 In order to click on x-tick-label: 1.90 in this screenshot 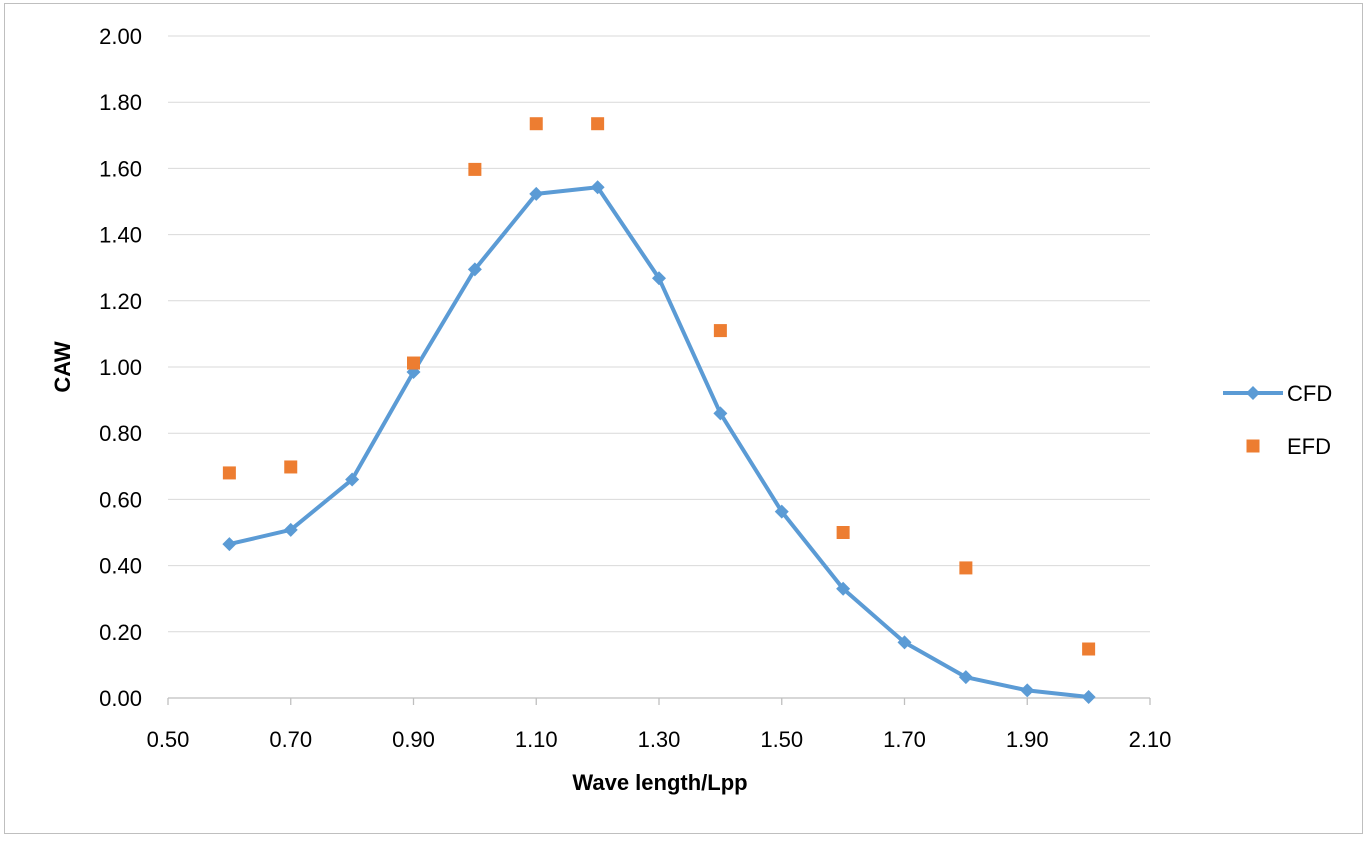, I will do `click(1027, 739)`.